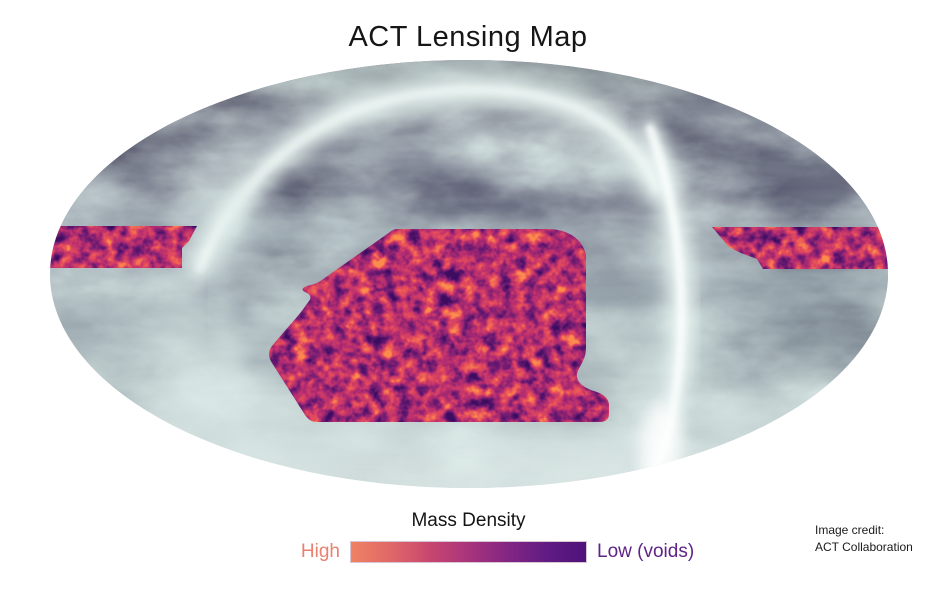 The width and height of the screenshot is (936, 604). I want to click on image-credit-line1: Image credit:, so click(850, 530).